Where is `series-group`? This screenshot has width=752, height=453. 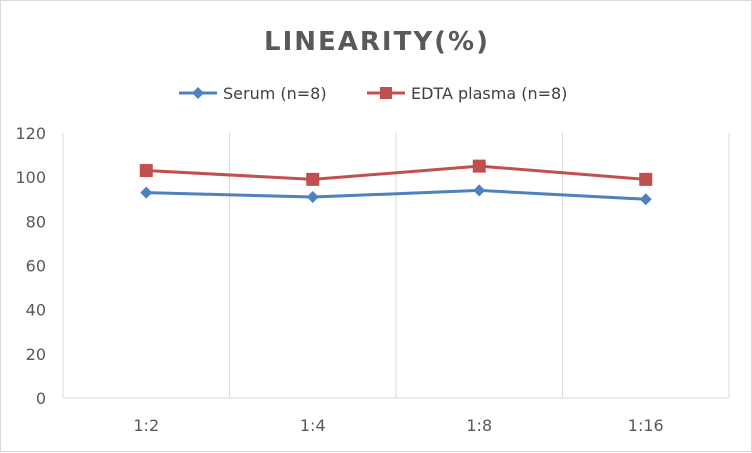
series-group is located at coordinates (396, 182).